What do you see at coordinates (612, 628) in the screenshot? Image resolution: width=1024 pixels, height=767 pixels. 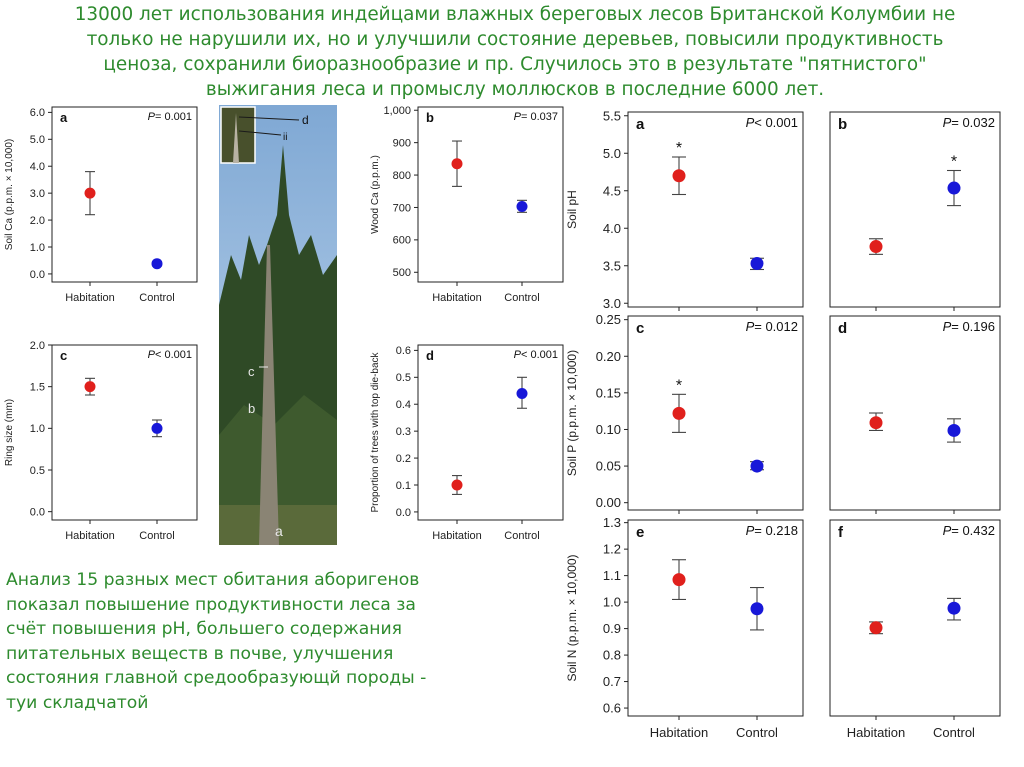 I see `y-tick-label: 0.9` at bounding box center [612, 628].